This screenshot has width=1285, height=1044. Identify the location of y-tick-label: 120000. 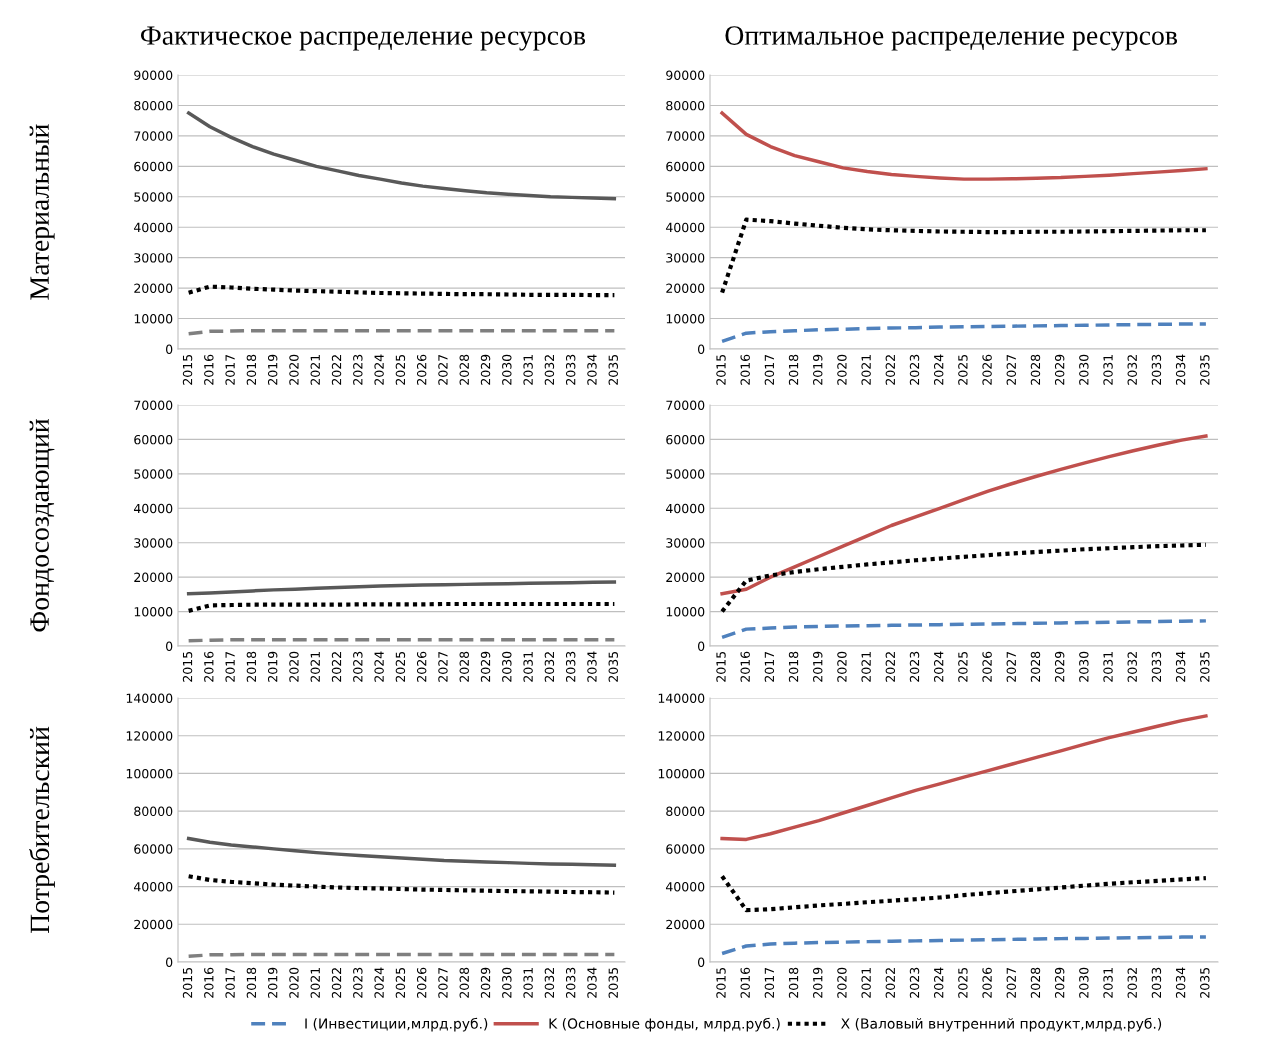
(149, 736).